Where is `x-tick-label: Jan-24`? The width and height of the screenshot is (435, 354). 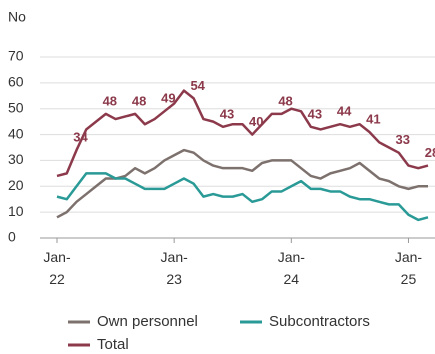
x-tick-label: Jan-24 is located at coordinates (291, 268).